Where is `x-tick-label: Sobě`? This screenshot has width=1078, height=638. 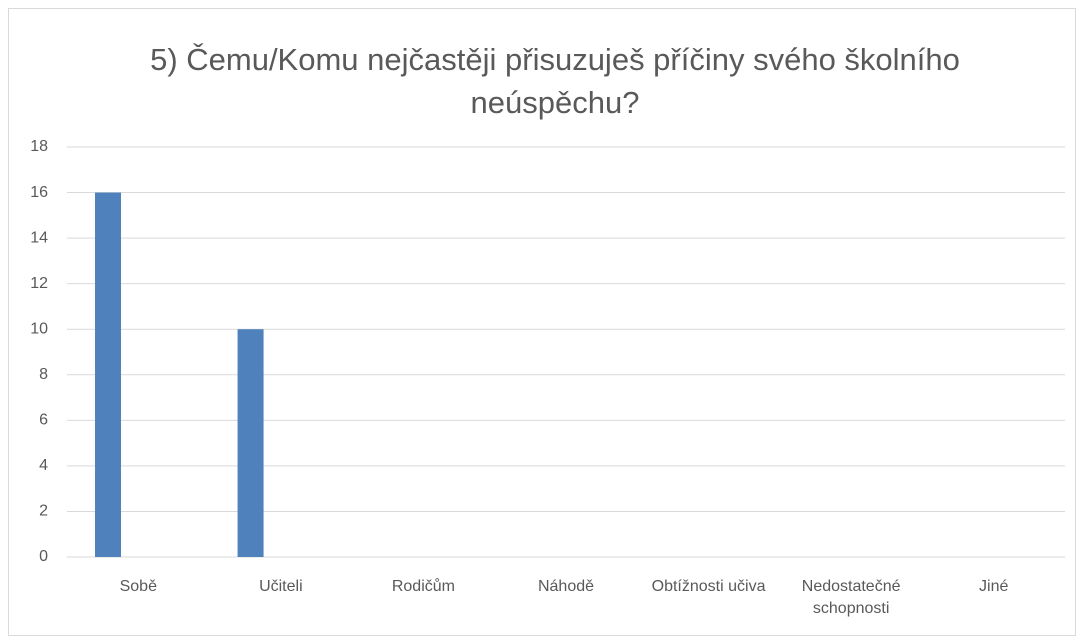
x-tick-label: Sobě is located at coordinates (138, 586).